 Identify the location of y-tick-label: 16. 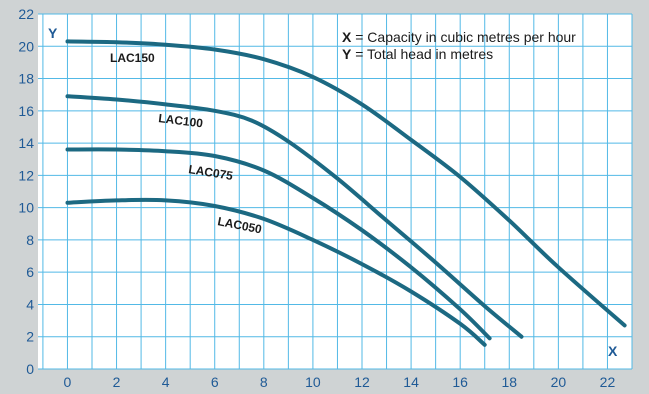
(26, 111).